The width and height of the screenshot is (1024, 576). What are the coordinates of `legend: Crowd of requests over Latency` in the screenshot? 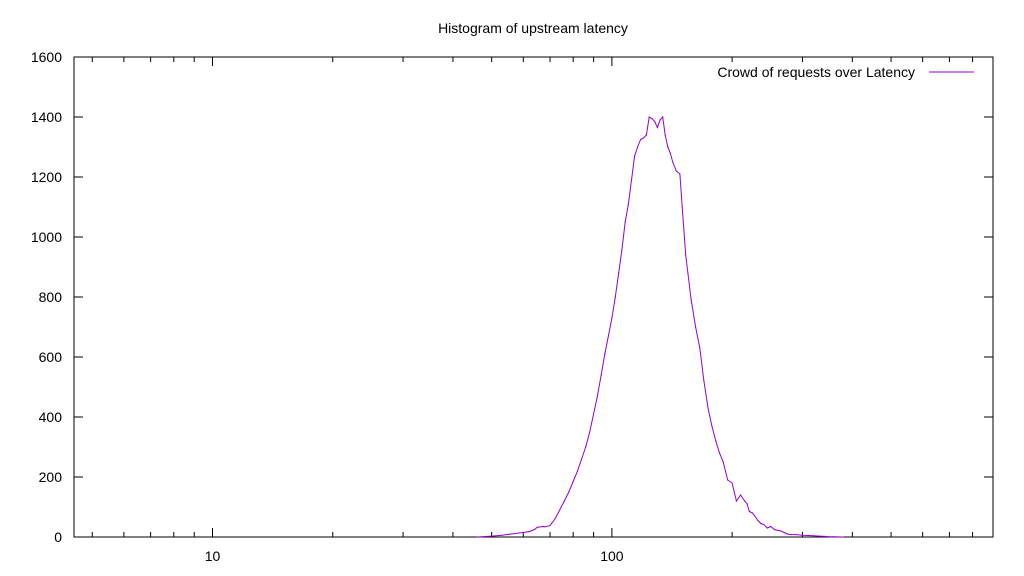 It's located at (845, 72).